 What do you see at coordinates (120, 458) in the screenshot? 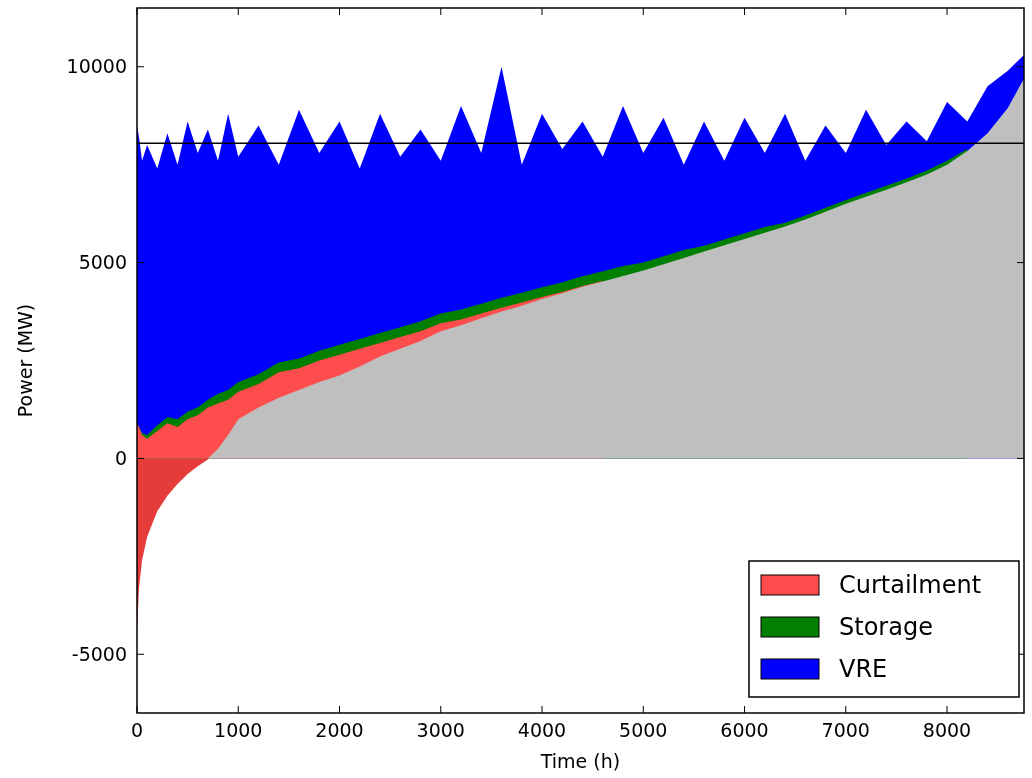
I see `y-tick-label: 0` at bounding box center [120, 458].